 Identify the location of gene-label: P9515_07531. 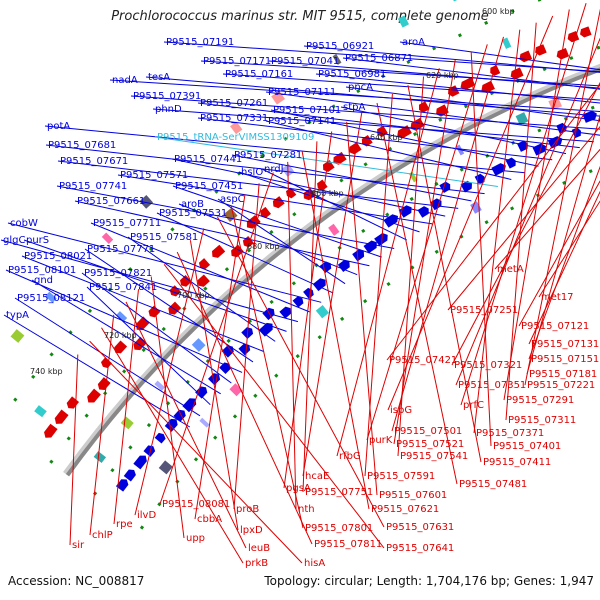
(193, 213).